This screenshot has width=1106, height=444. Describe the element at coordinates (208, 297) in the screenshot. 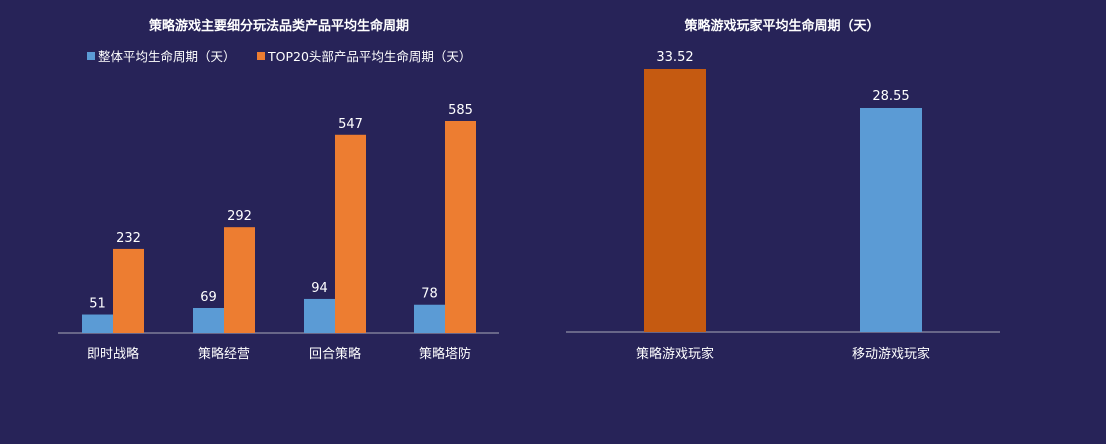

I see `data-label-overall-1: 69` at that location.